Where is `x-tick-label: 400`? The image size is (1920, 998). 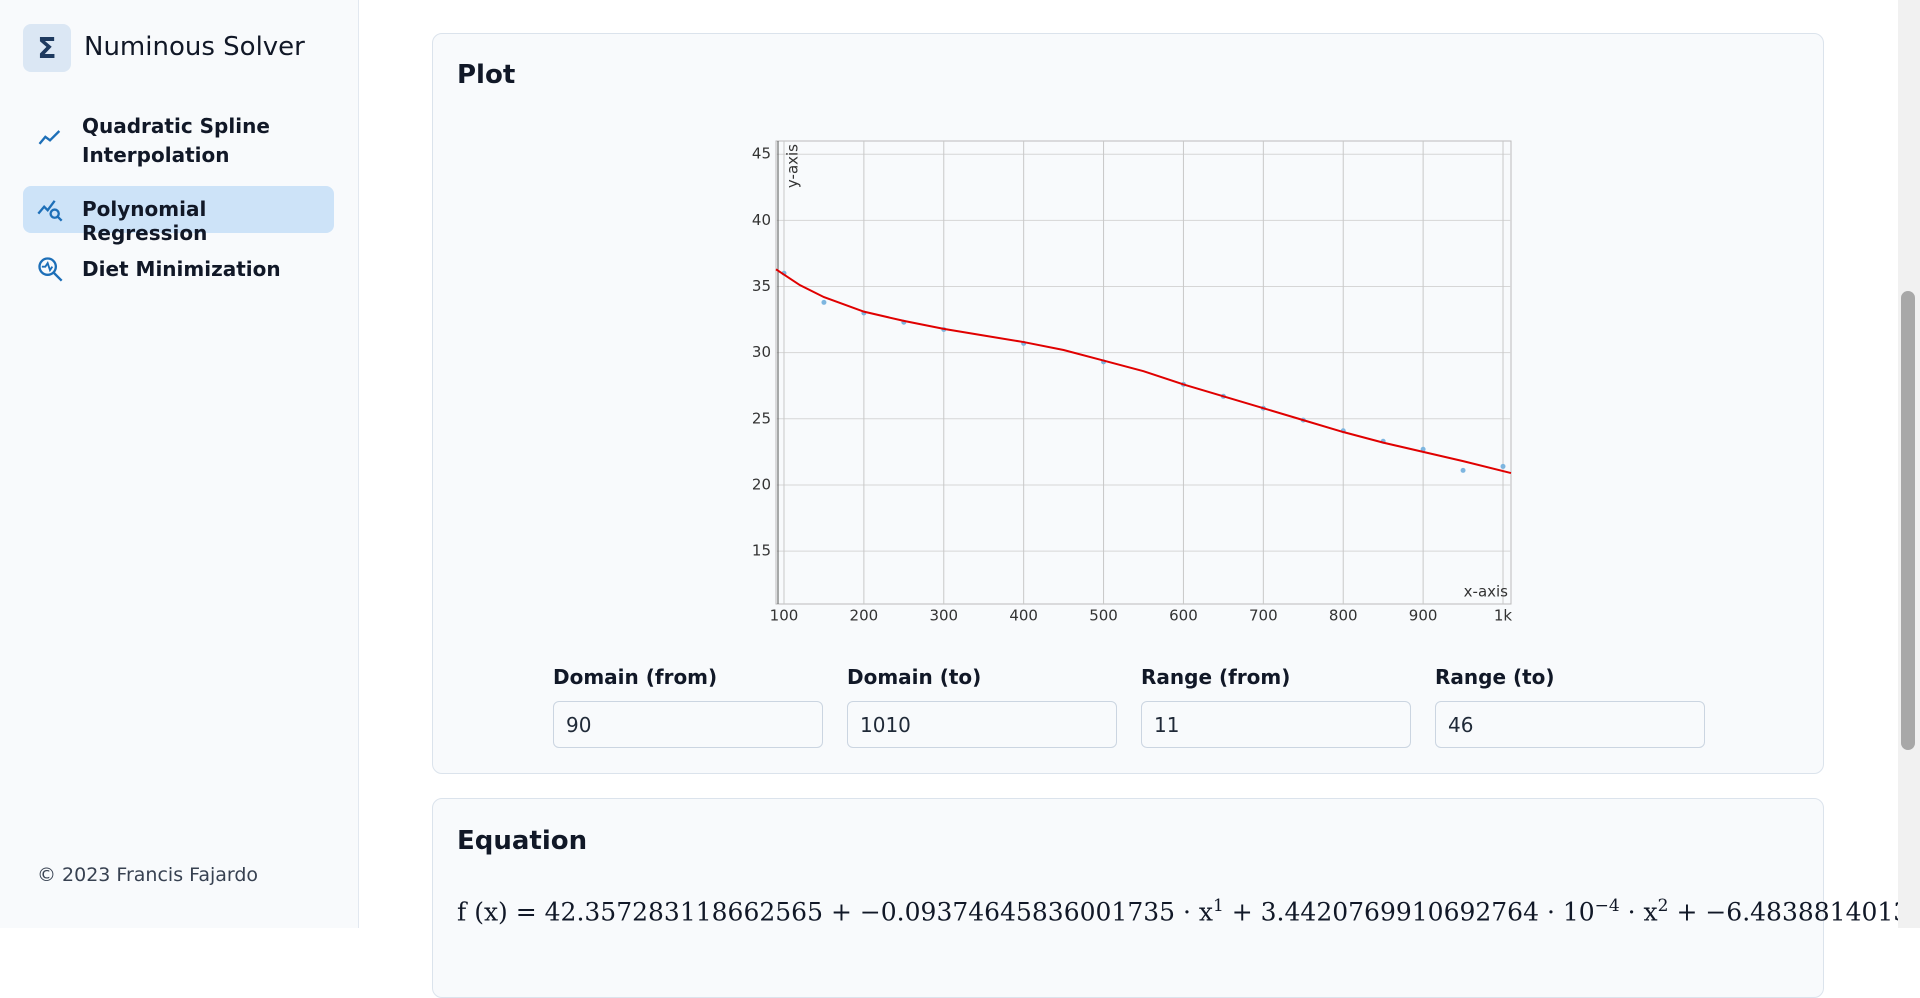
x-tick-label: 400 is located at coordinates (1023, 616).